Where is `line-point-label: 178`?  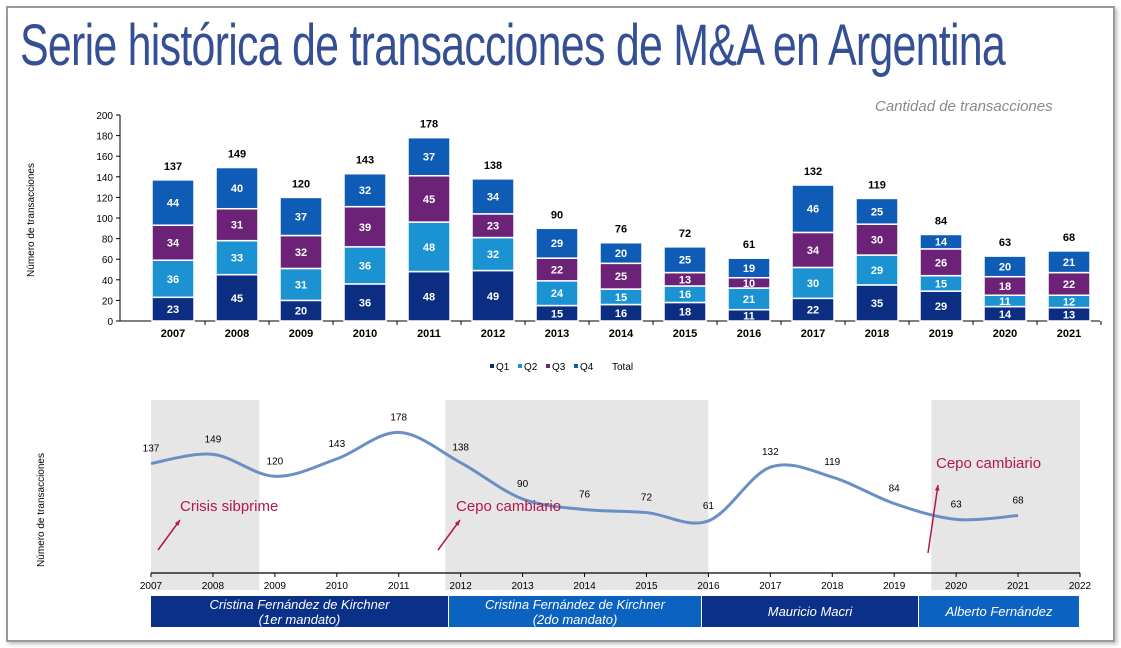 line-point-label: 178 is located at coordinates (398, 417).